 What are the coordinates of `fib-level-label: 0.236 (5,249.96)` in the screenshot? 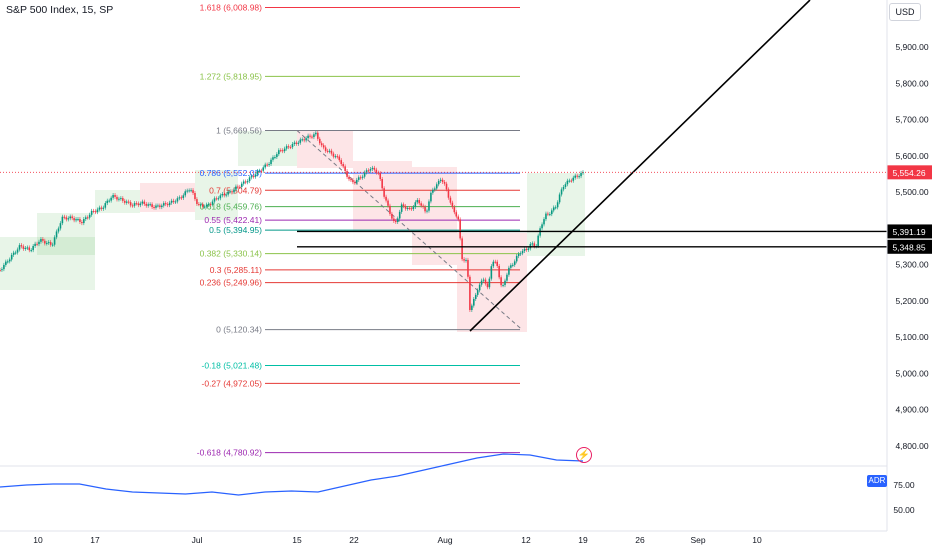 It's located at (231, 283).